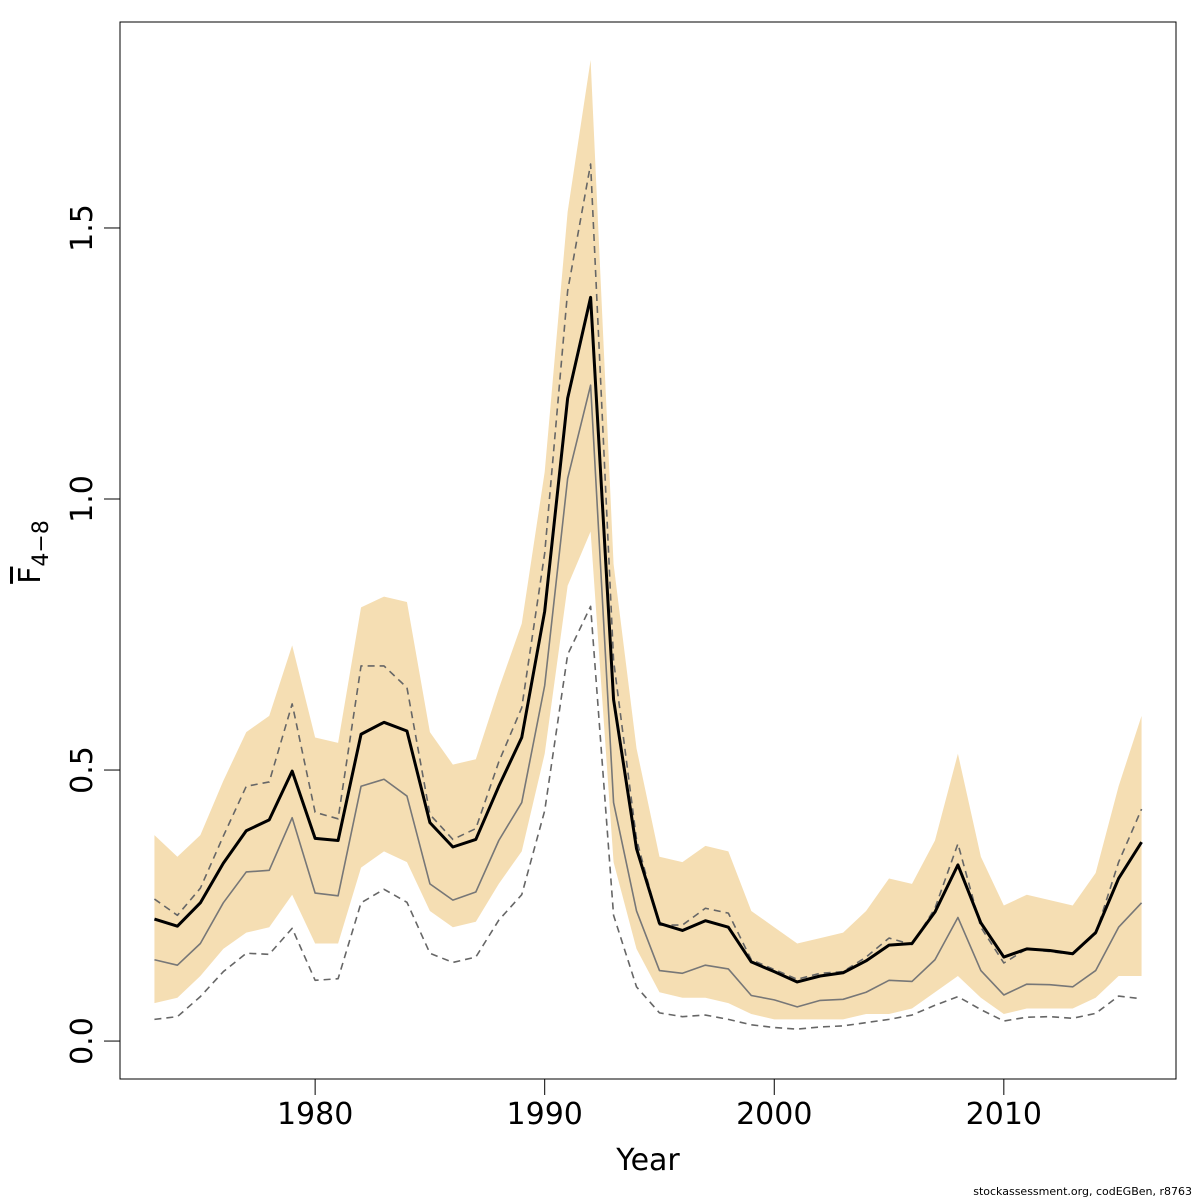  What do you see at coordinates (41, 543) in the screenshot?
I see `y-axis-title-subscript: 4−8` at bounding box center [41, 543].